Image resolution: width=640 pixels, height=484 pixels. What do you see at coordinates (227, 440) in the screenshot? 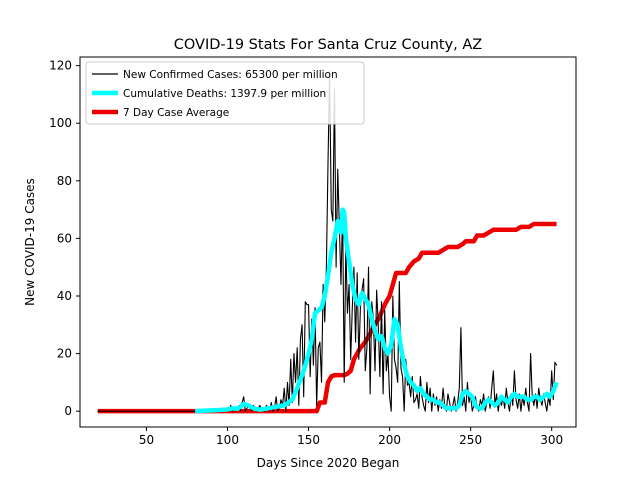
I see `x-tick-label: 100` at bounding box center [227, 440].